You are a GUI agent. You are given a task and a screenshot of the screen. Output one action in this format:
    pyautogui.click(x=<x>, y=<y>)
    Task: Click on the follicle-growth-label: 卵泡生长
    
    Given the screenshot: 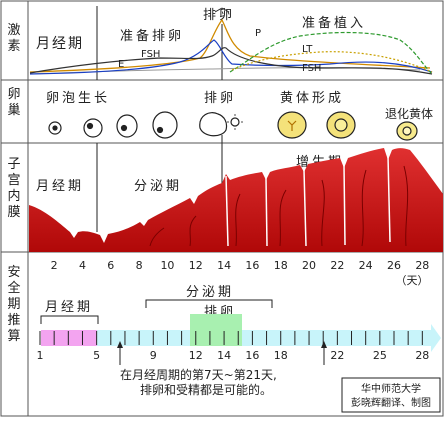 What is the action you would take?
    pyautogui.click(x=78, y=98)
    